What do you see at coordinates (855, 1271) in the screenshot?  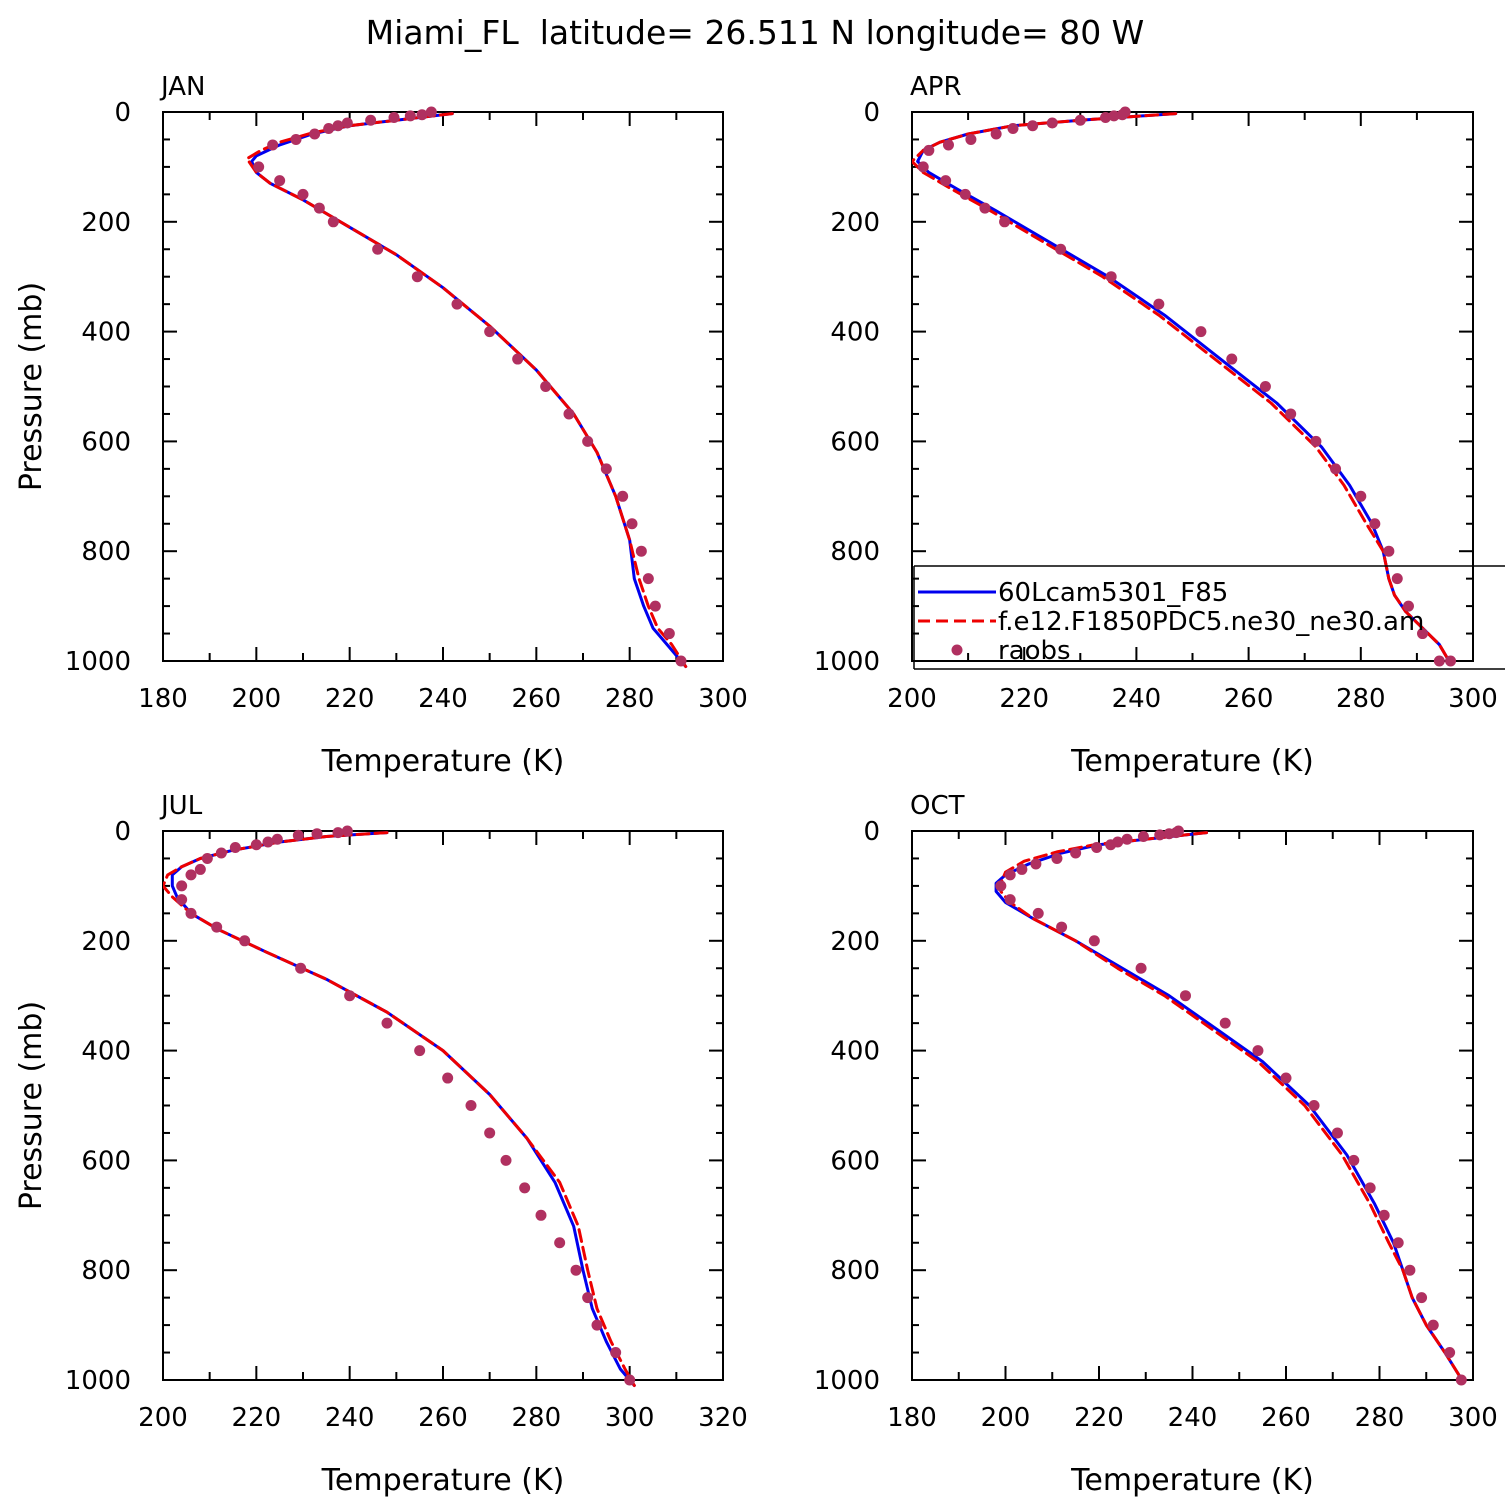 I see `y-tick-label: 800` at bounding box center [855, 1271].